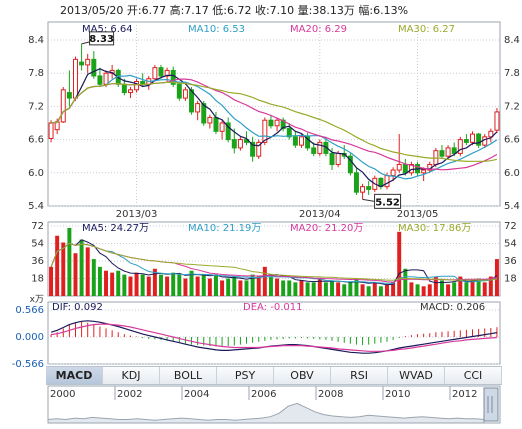  Describe the element at coordinates (77, 307) in the screenshot. I see `dif-legend: DIF: 0.092` at that location.